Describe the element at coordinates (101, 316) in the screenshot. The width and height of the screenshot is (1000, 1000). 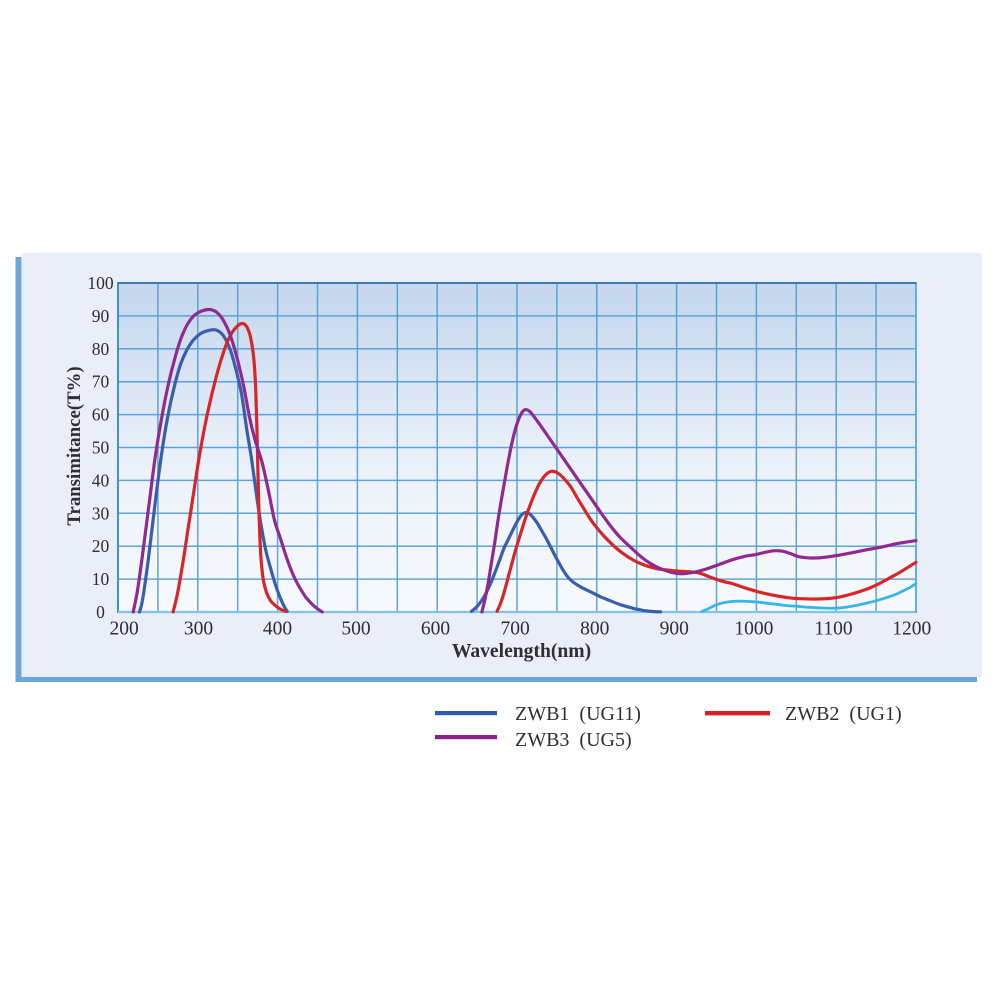
I see `svg-text: 90` at that location.